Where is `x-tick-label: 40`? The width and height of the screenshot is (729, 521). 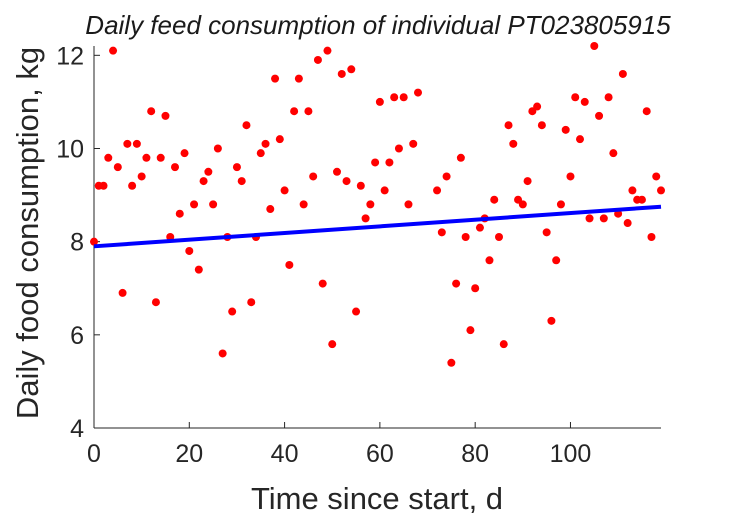
x-tick-label: 40 is located at coordinates (285, 454).